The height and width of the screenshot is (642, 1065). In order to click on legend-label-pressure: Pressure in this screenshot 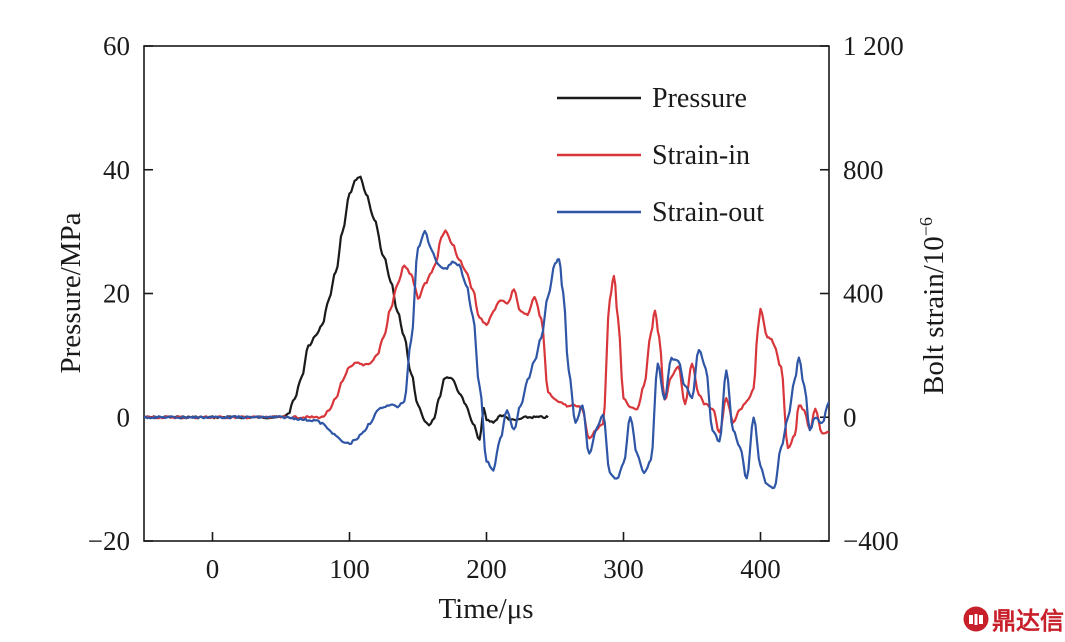, I will do `click(699, 98)`.